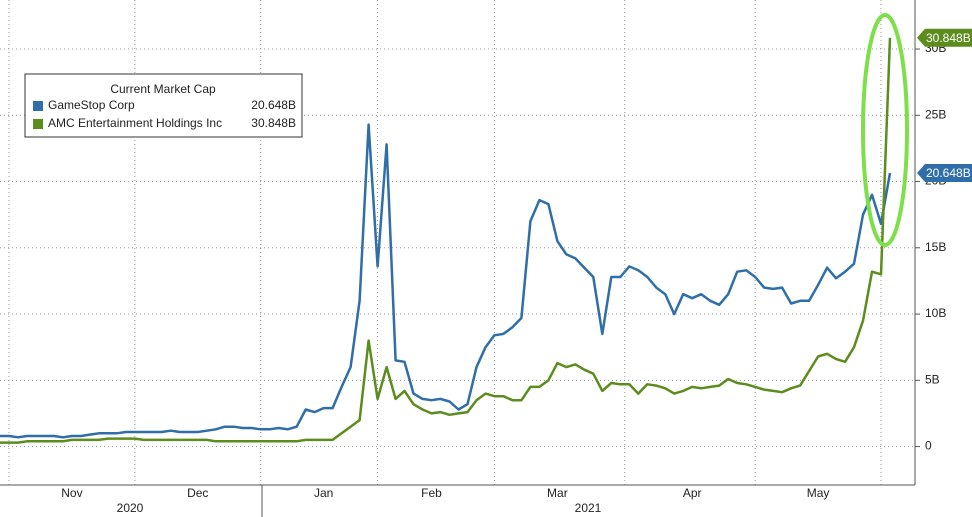 Image resolution: width=972 pixels, height=517 pixels. Describe the element at coordinates (323, 493) in the screenshot. I see `x-tick-label: Jan` at that location.